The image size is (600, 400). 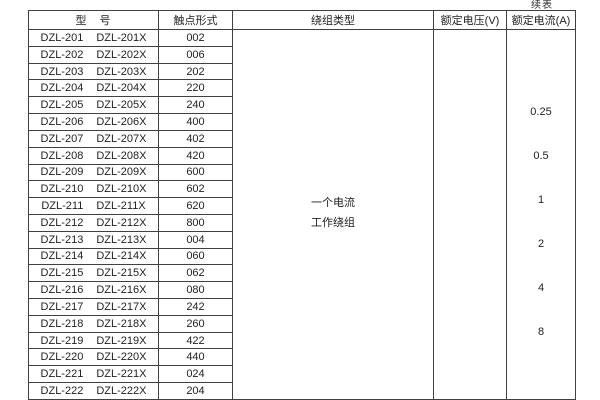 What do you see at coordinates (93, 138) in the screenshot?
I see `model-cell: DZL-207 DZL-207X` at bounding box center [93, 138].